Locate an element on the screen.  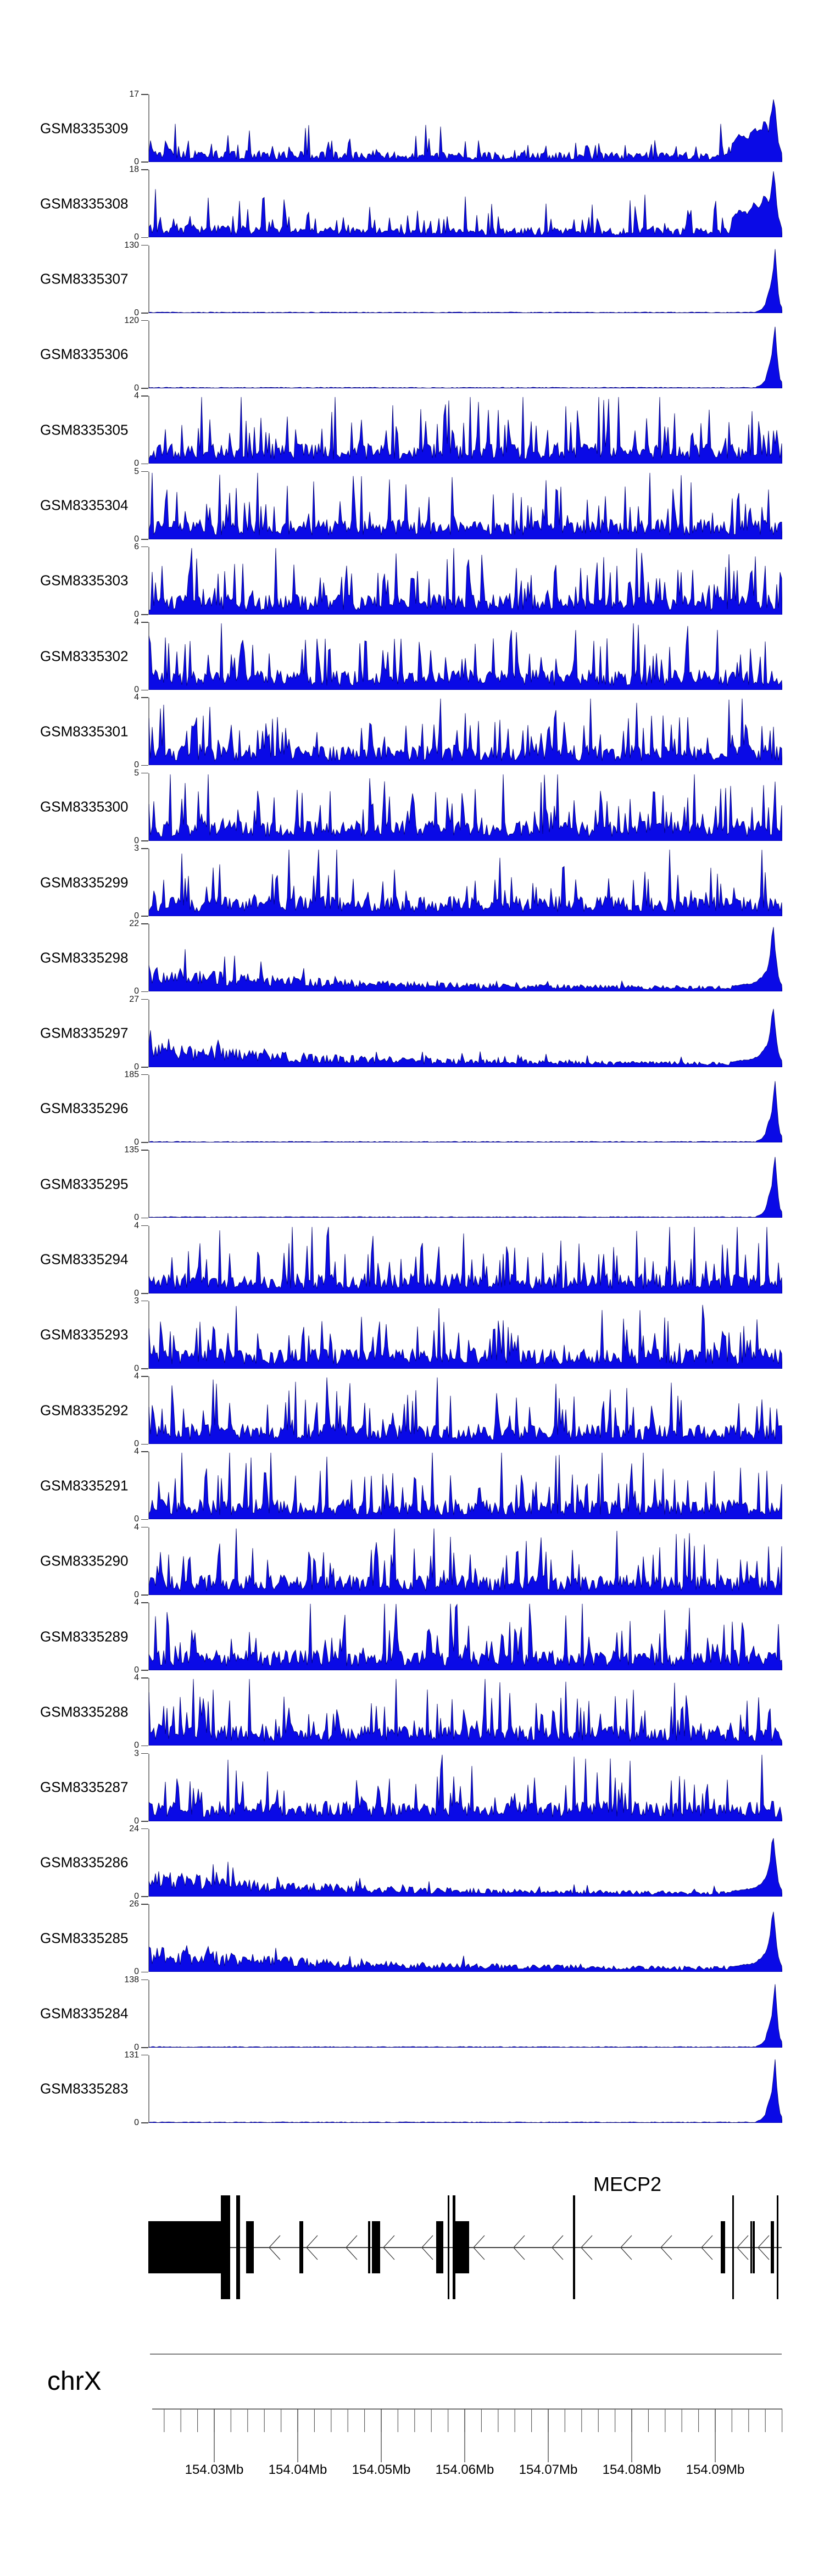
coverage-track: GSM8335309 17 0 is located at coordinates (412, 128).